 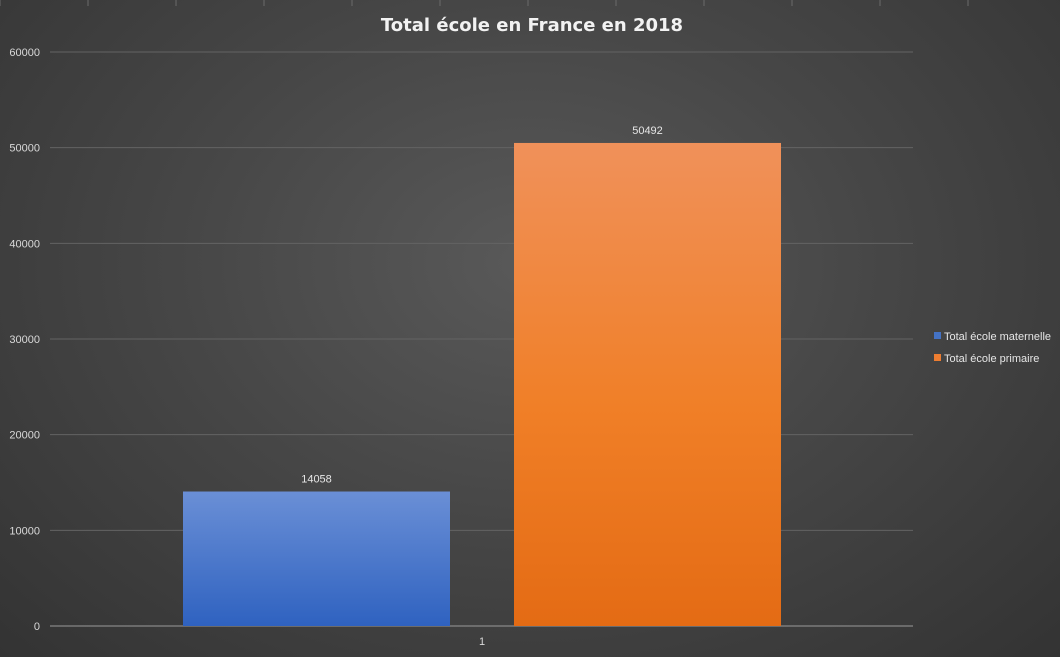 What do you see at coordinates (647, 131) in the screenshot?
I see `data-label: 50492` at bounding box center [647, 131].